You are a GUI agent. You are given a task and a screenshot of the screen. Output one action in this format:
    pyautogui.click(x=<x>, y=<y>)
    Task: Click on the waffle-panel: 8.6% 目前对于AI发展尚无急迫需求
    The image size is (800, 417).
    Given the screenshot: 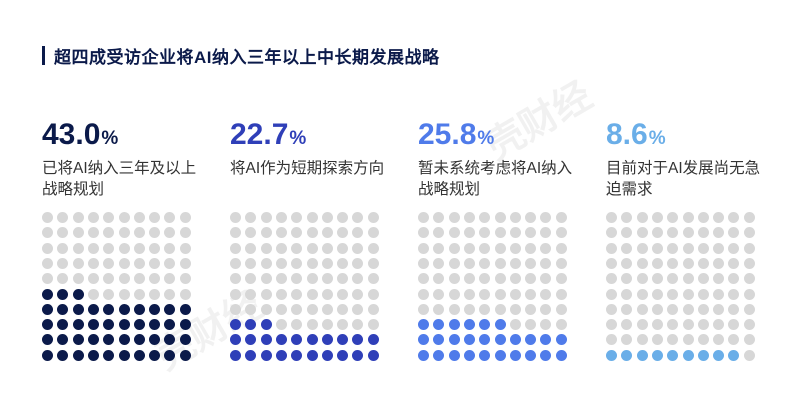 What is the action you would take?
    pyautogui.click(x=693, y=160)
    